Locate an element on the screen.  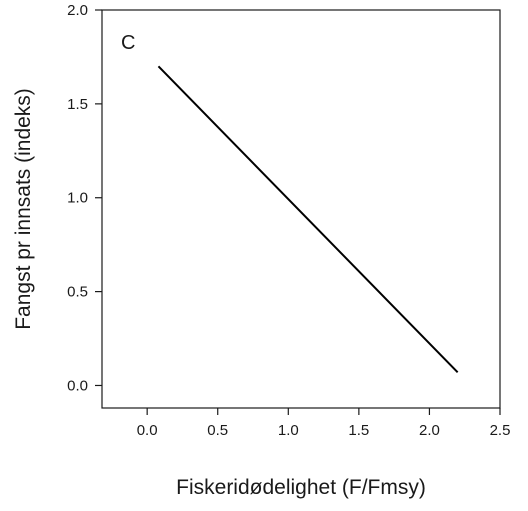
x-tick-label: 2.5 is located at coordinates (500, 430).